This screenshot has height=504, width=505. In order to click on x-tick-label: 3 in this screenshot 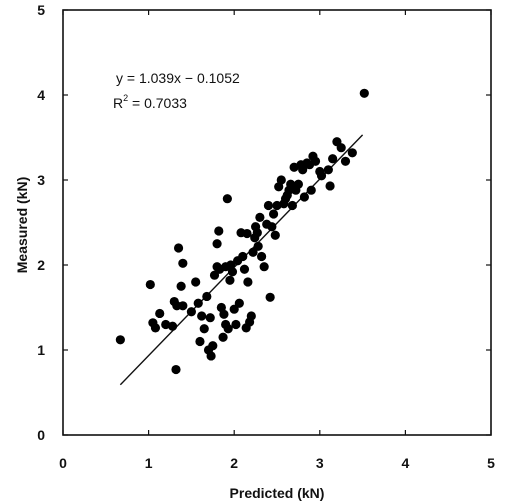, I will do `click(320, 463)`.